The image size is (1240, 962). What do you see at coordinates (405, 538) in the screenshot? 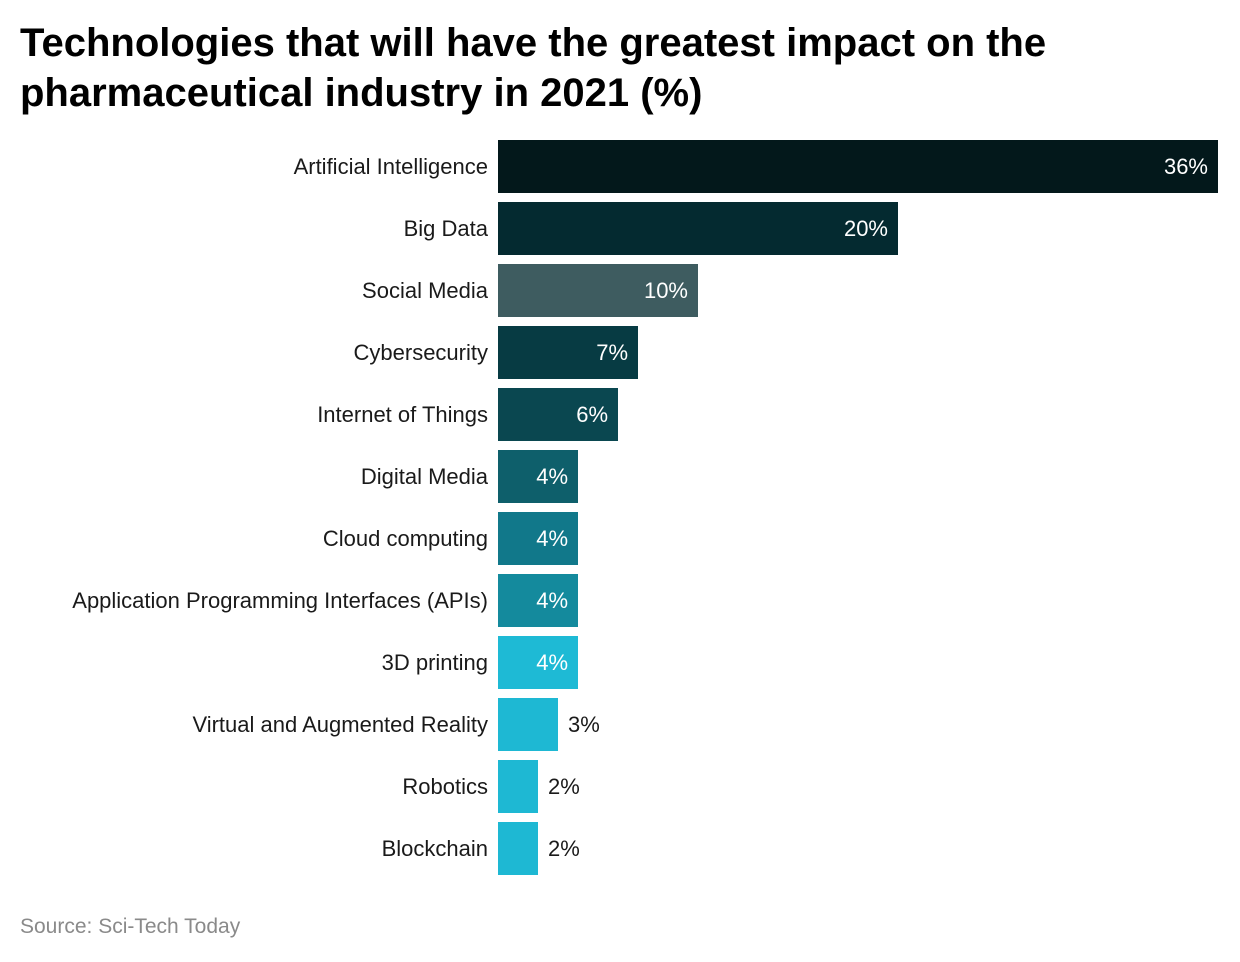
I see `category-label: Cloud computing` at bounding box center [405, 538].